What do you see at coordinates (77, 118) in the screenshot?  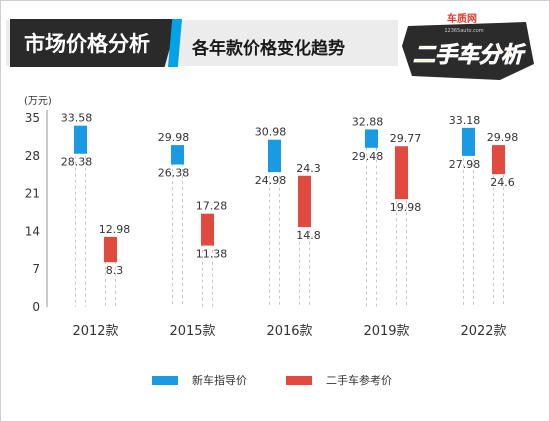 I see `new-car-high-label: 33.58` at bounding box center [77, 118].